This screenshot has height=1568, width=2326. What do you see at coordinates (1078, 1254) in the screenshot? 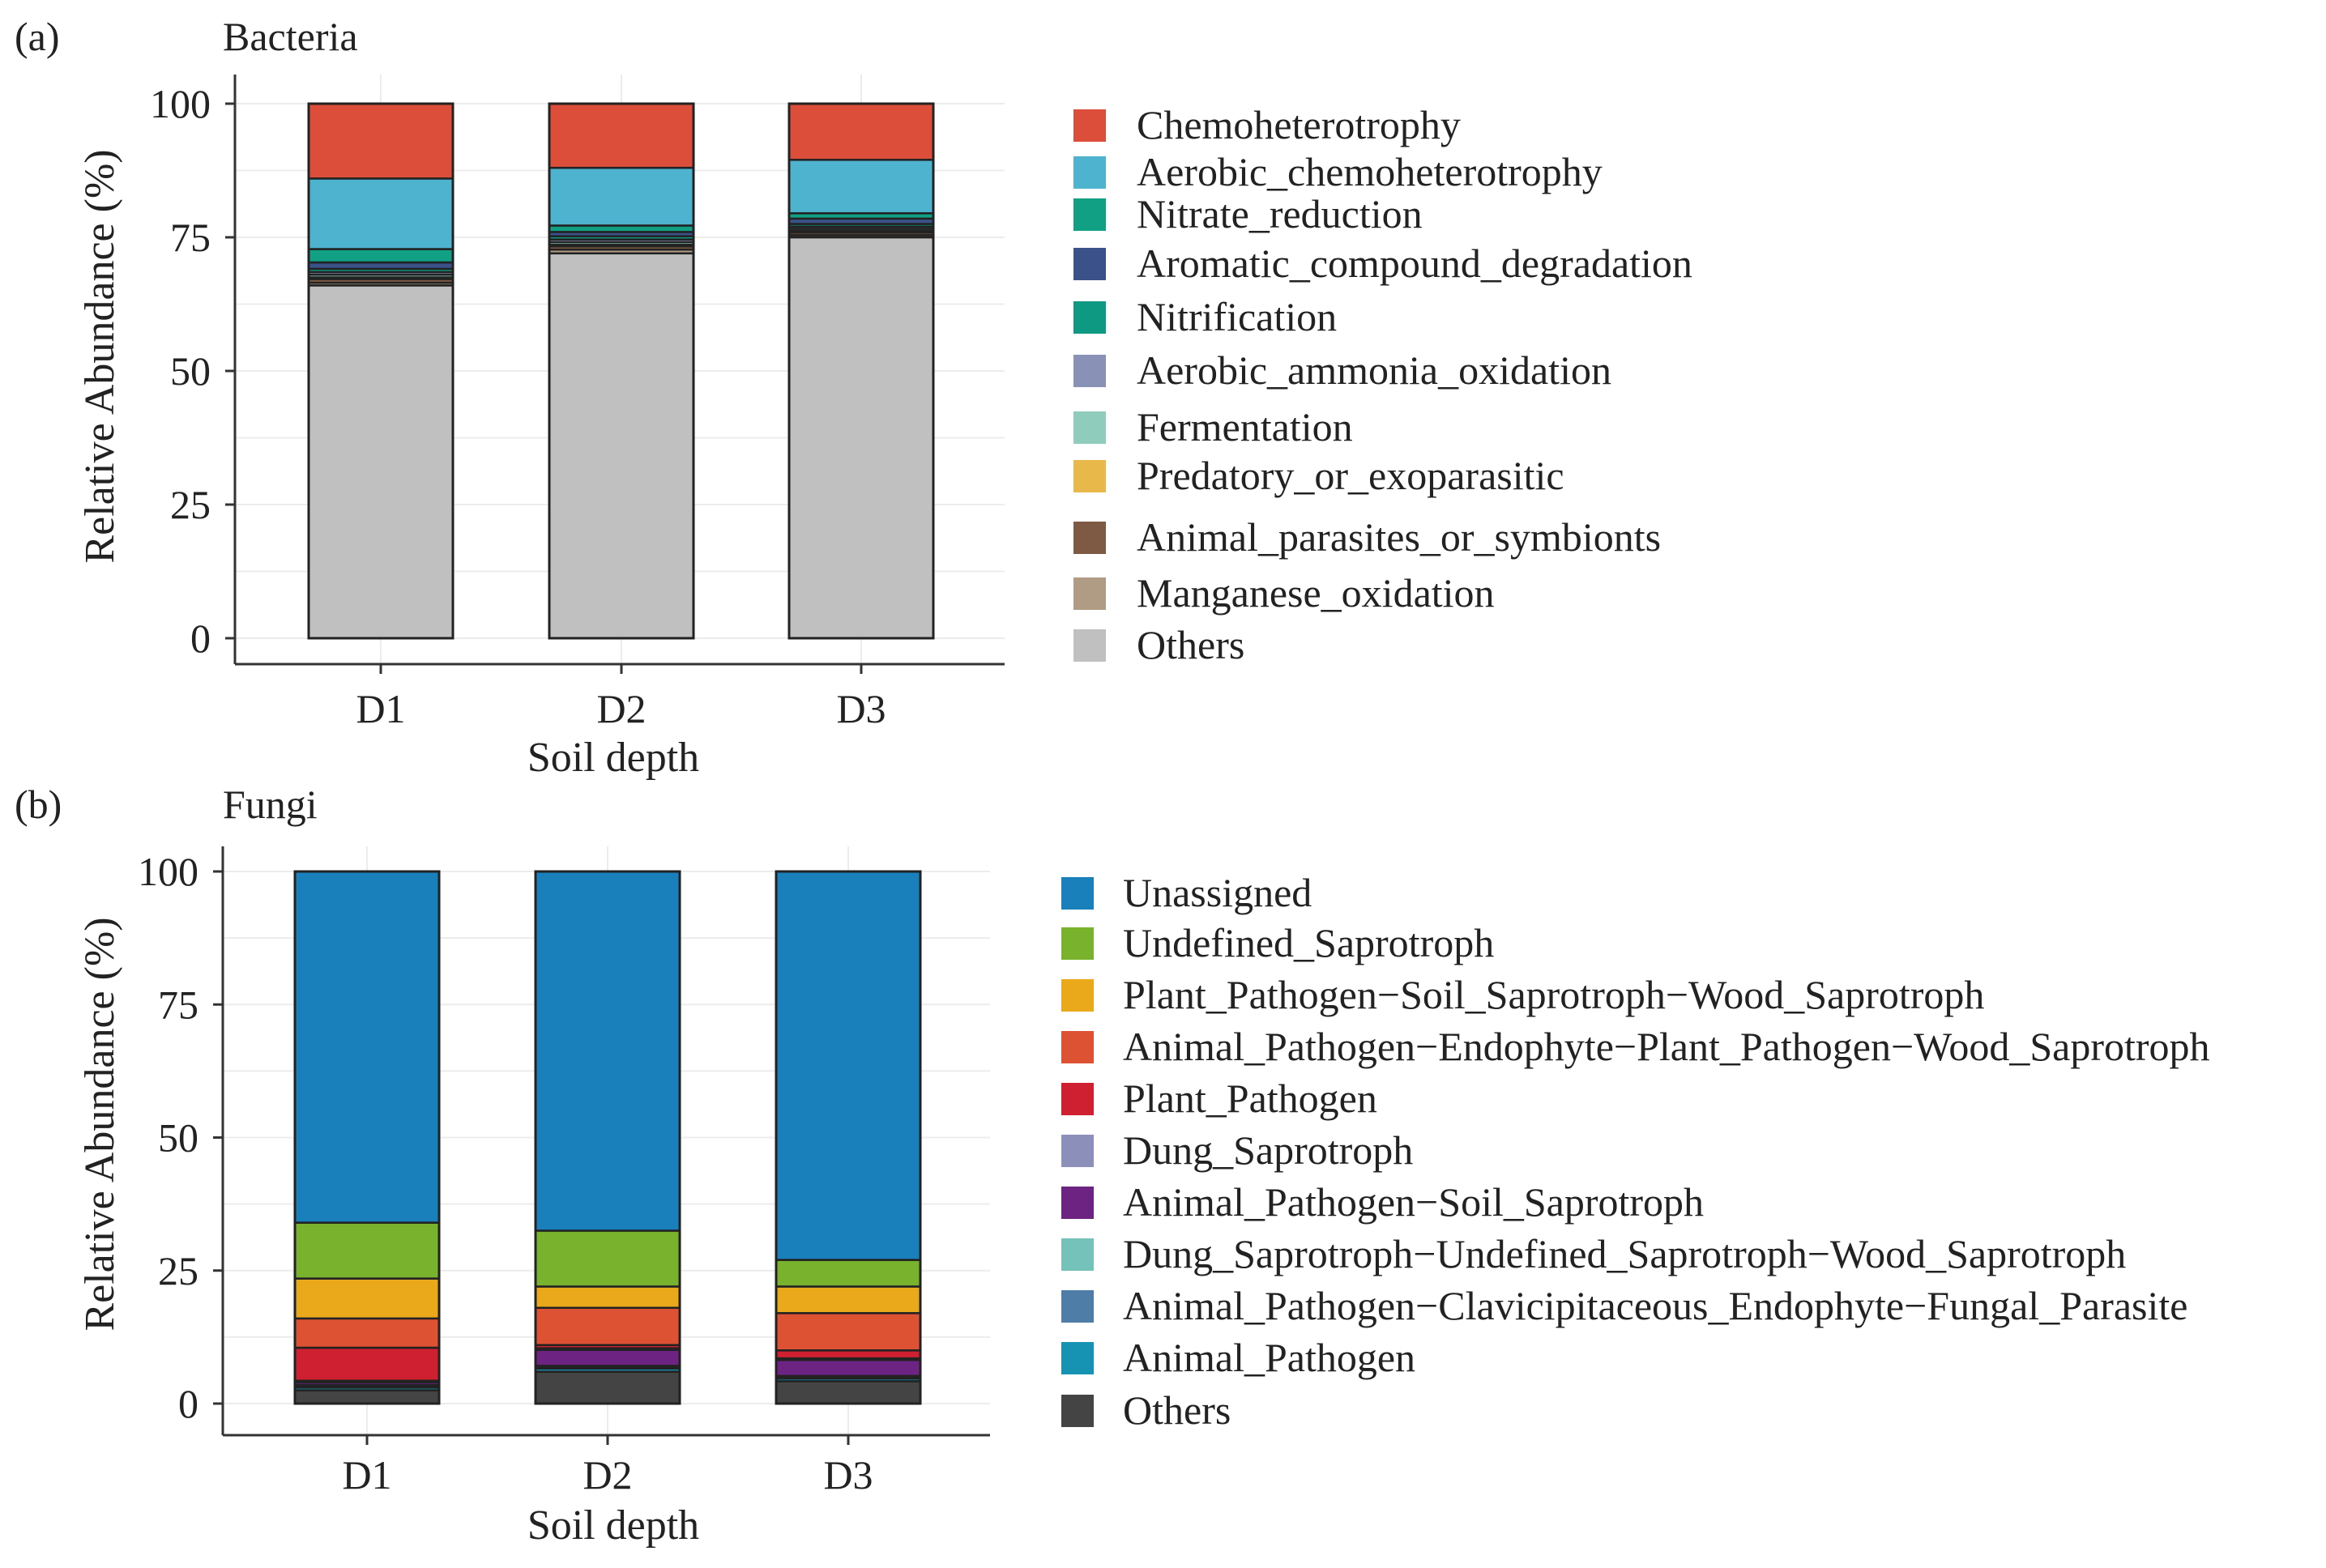
I see `legend-swatch-b-dung-saprotroph-undefined-saprotroph-wood-saprotroph` at bounding box center [1078, 1254].